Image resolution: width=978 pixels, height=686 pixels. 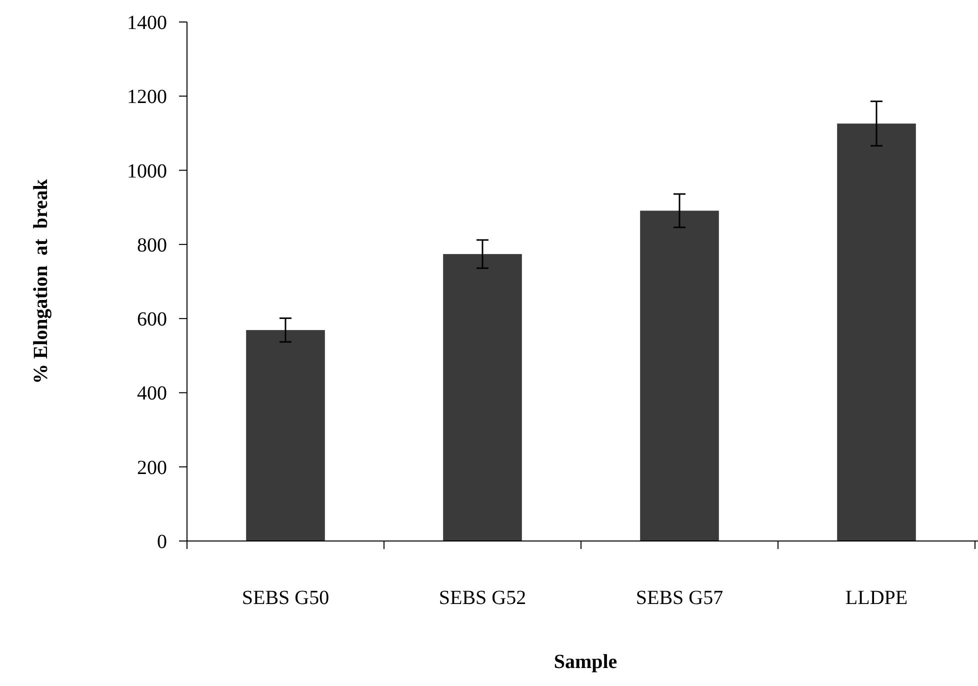 I want to click on x-tick-label: SEBS G50, so click(x=286, y=598).